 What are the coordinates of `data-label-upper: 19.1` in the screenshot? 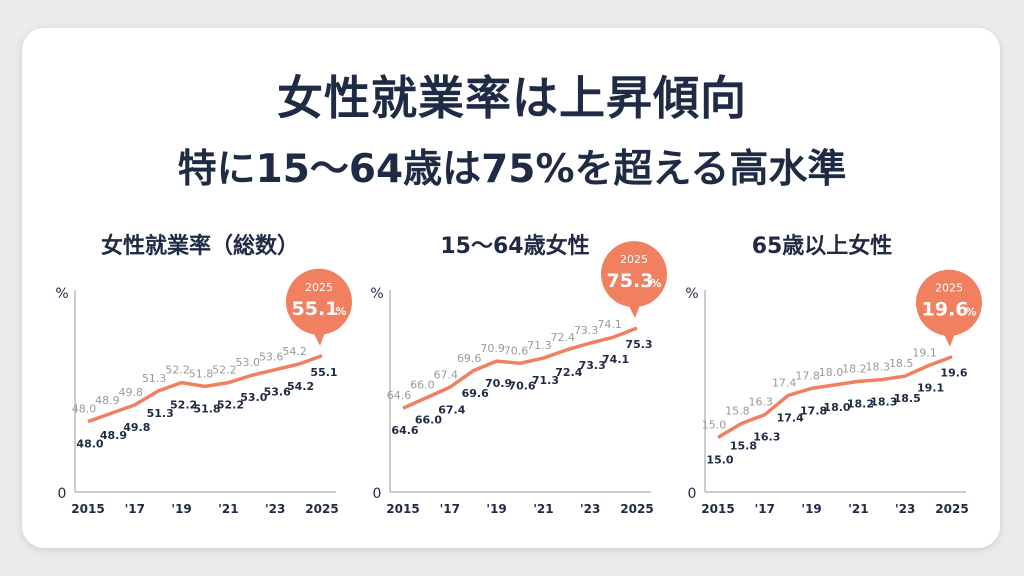 It's located at (924, 353).